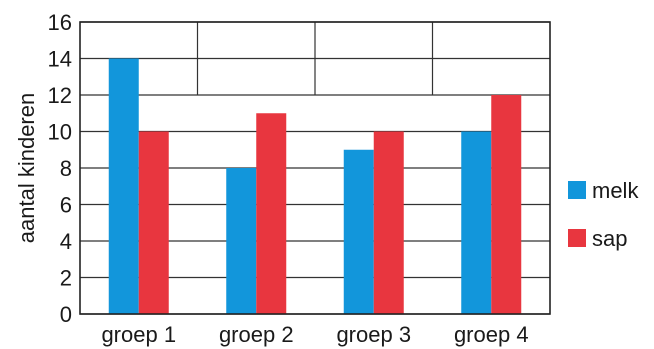  I want to click on legend-label-sap: sap, so click(609, 238).